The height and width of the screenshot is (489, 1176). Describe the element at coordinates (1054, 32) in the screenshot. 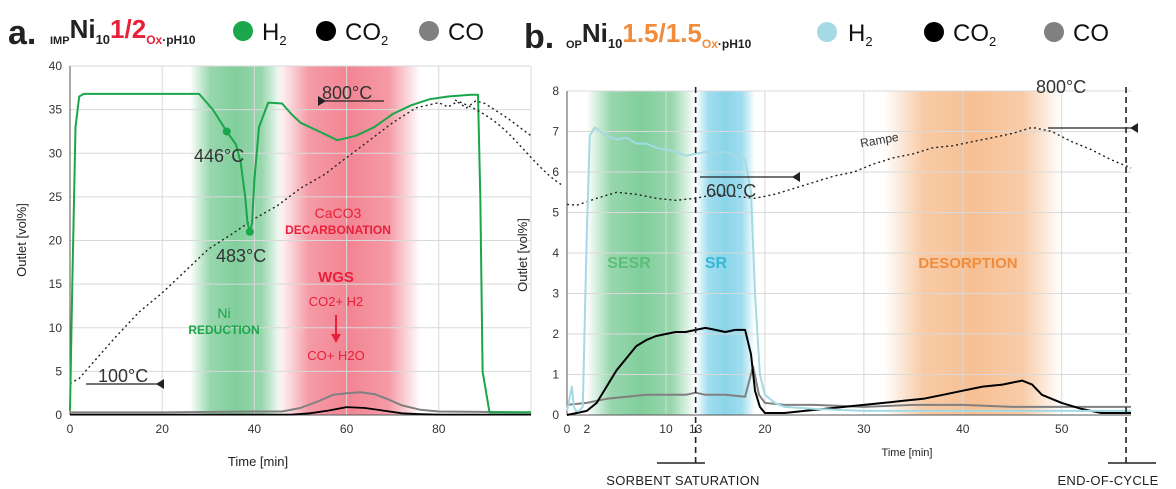

I see `legend-b-co-marker` at that location.